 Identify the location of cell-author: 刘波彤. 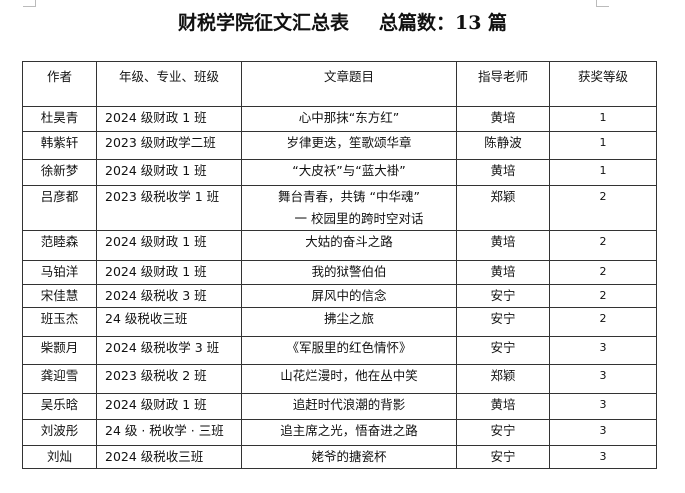
(59, 432).